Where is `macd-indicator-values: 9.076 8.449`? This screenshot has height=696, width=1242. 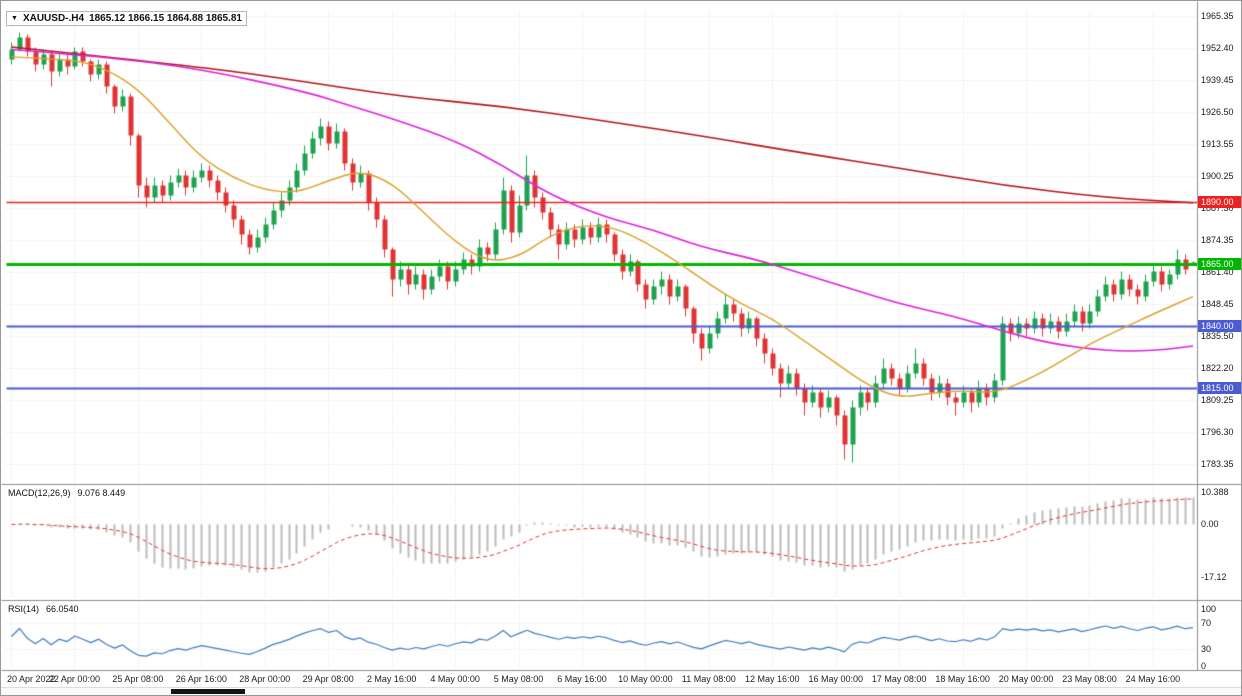
macd-indicator-values: 9.076 8.449 is located at coordinates (101, 493).